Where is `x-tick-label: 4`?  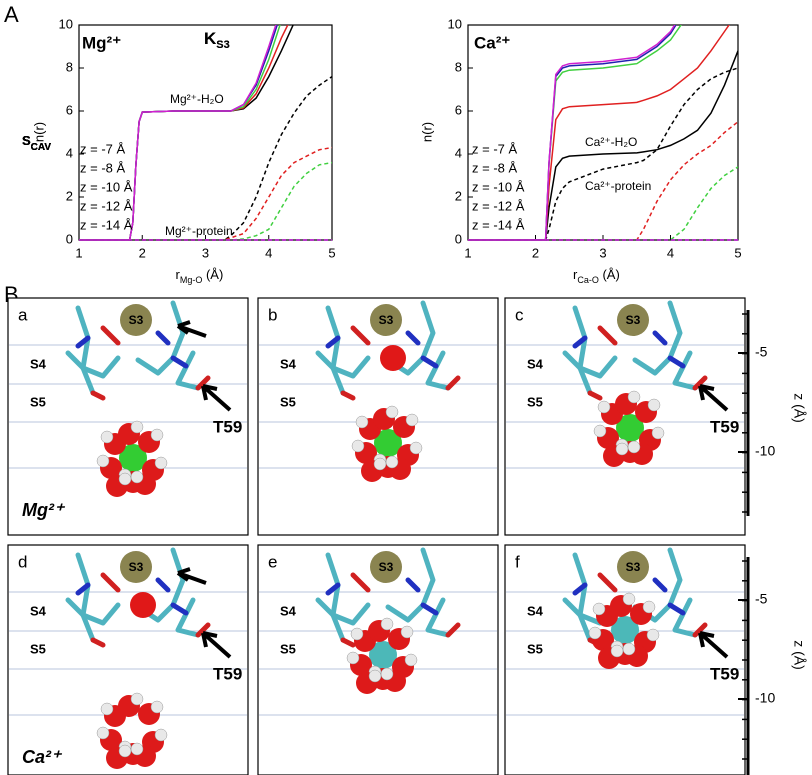
x-tick-label: 4 is located at coordinates (268, 252).